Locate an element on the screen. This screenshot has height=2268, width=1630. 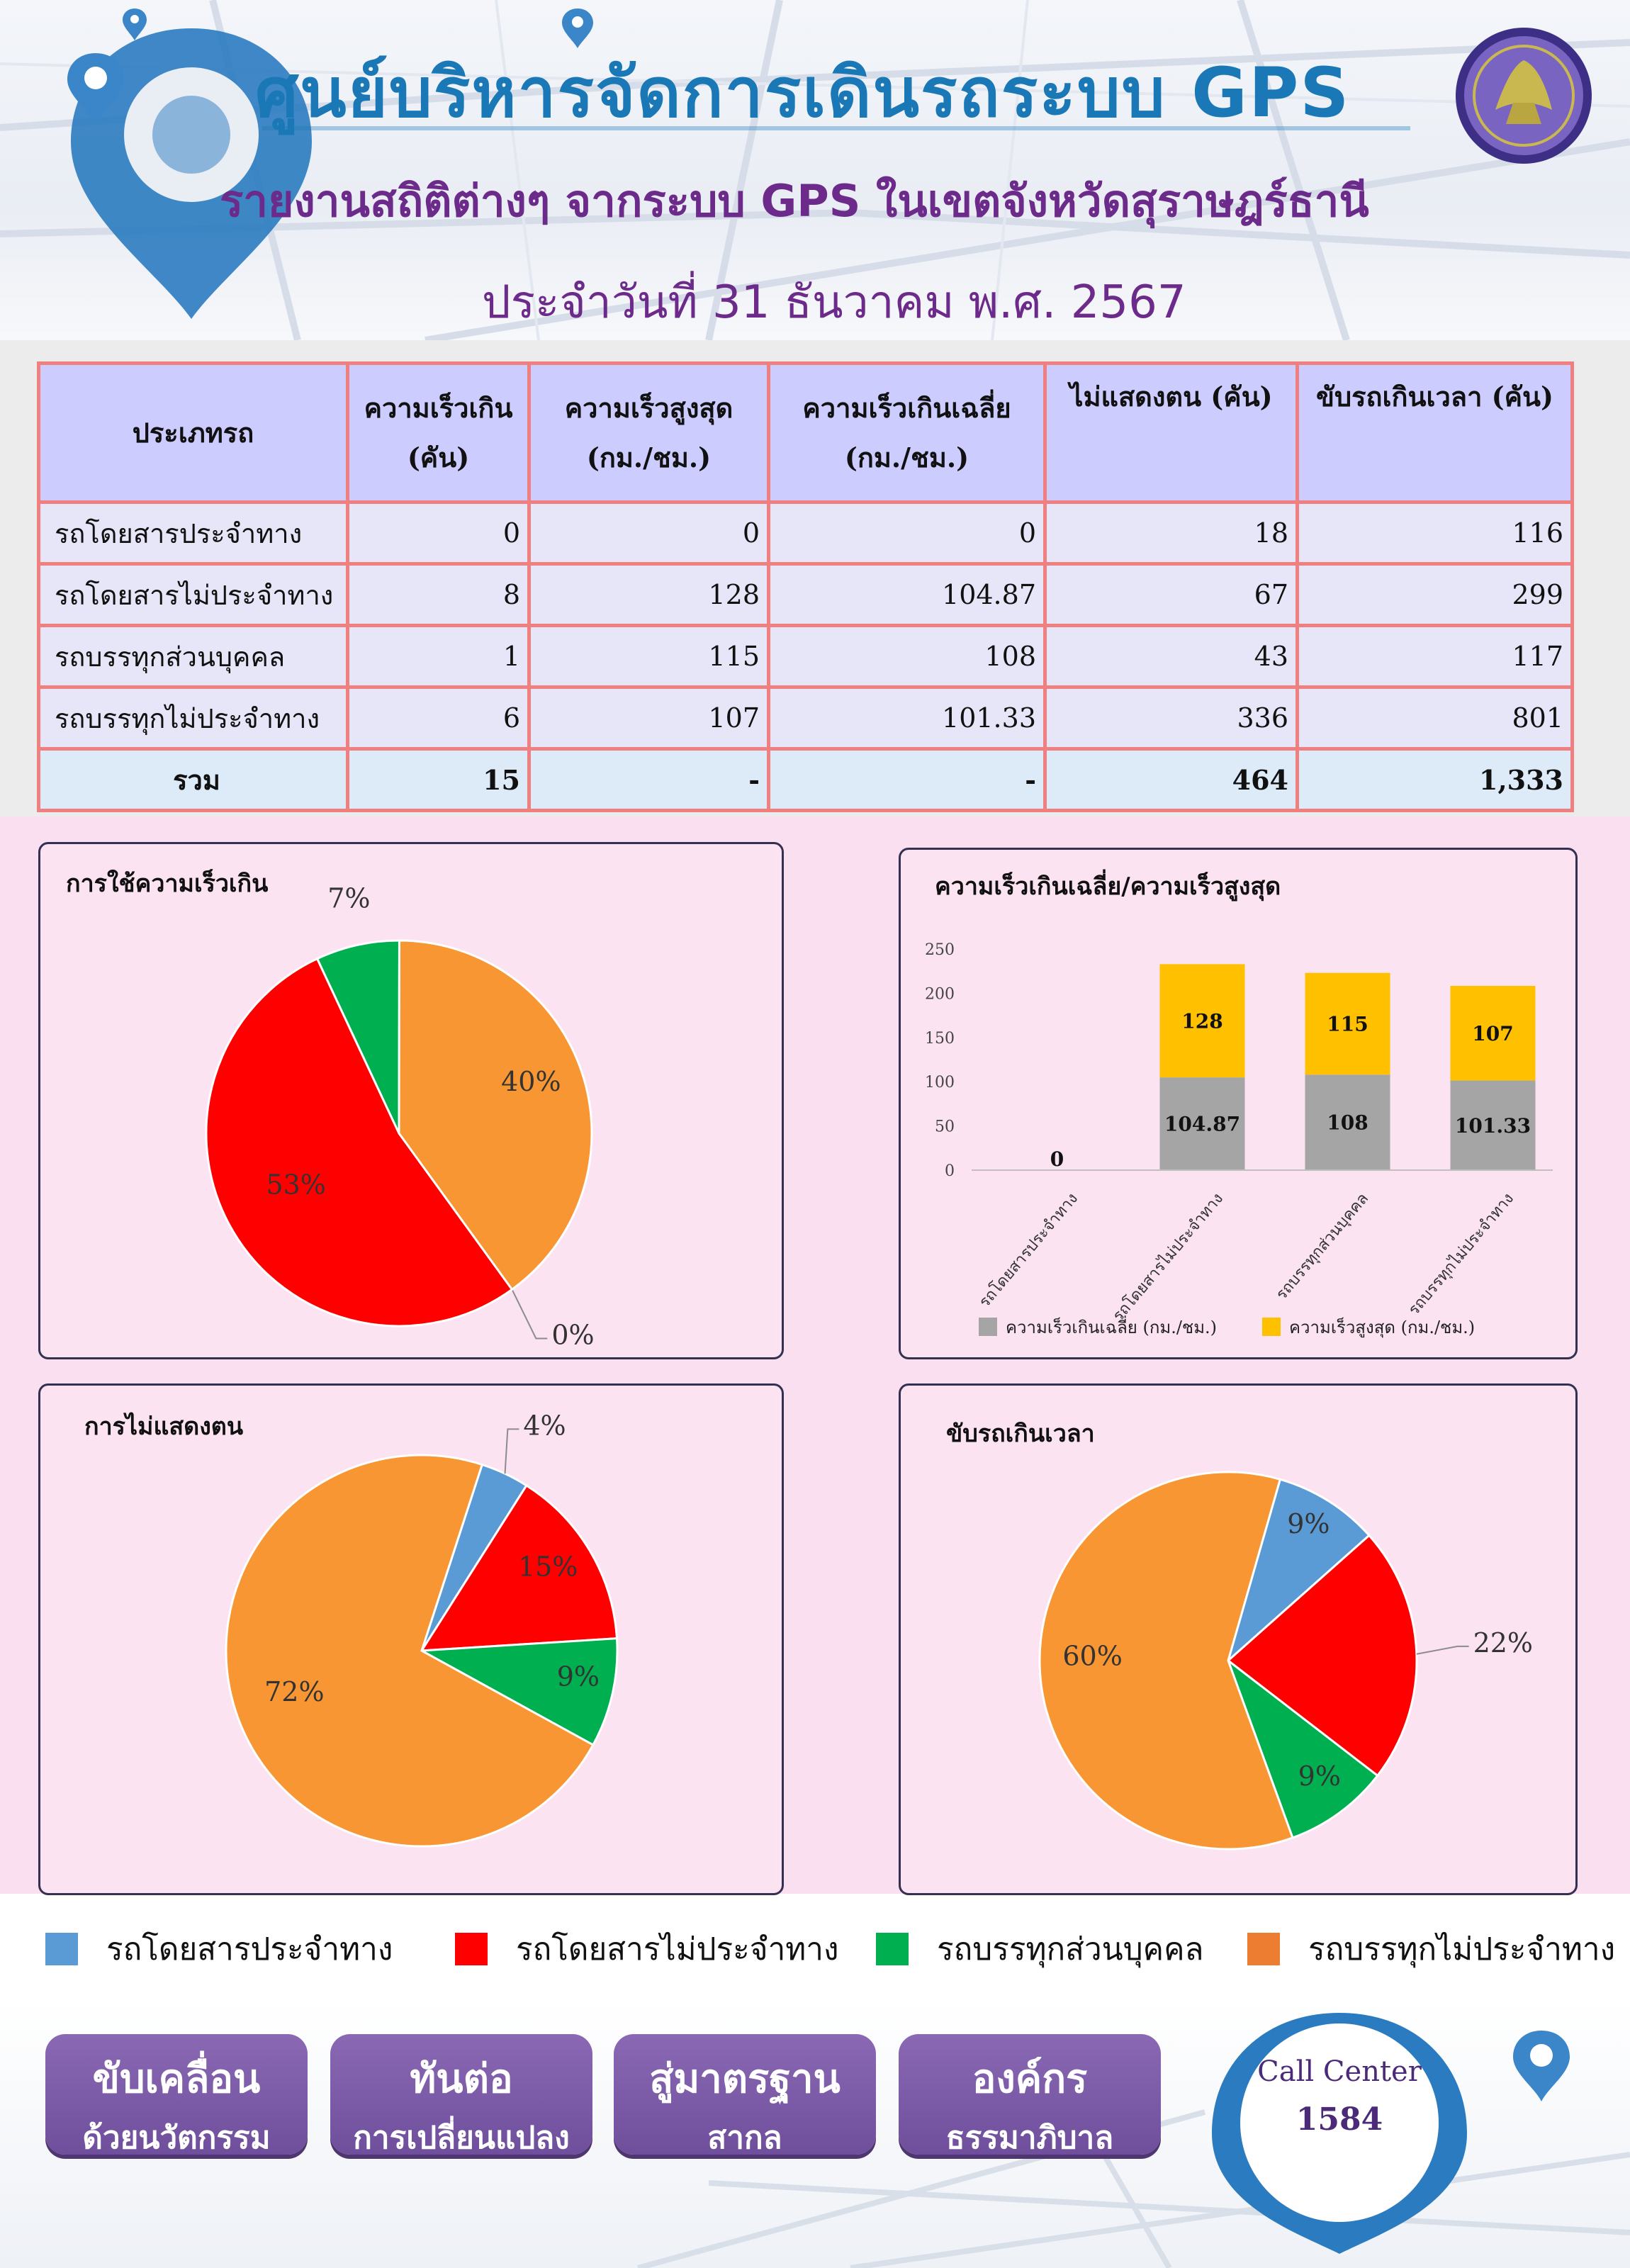
table-row: รถบรรทุกส่วนบุคคล 1 115 108 43 117 is located at coordinates (806, 656).